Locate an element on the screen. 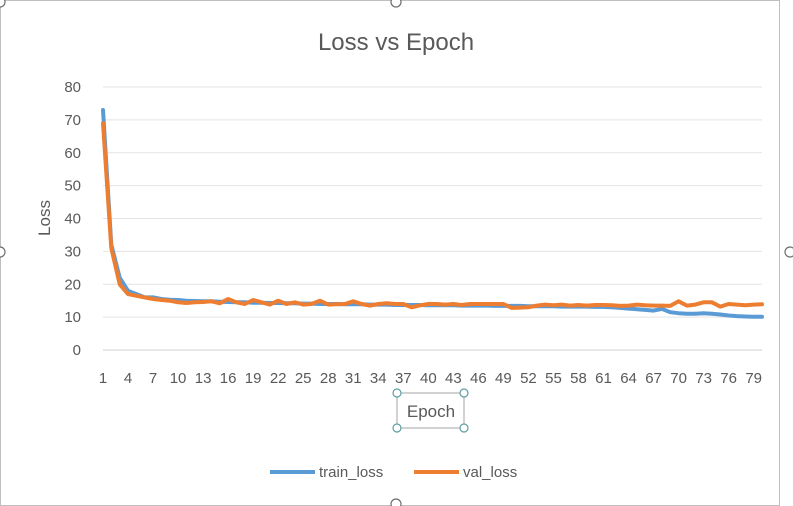 The image size is (793, 506). y-tick-label: 60 is located at coordinates (72, 153).